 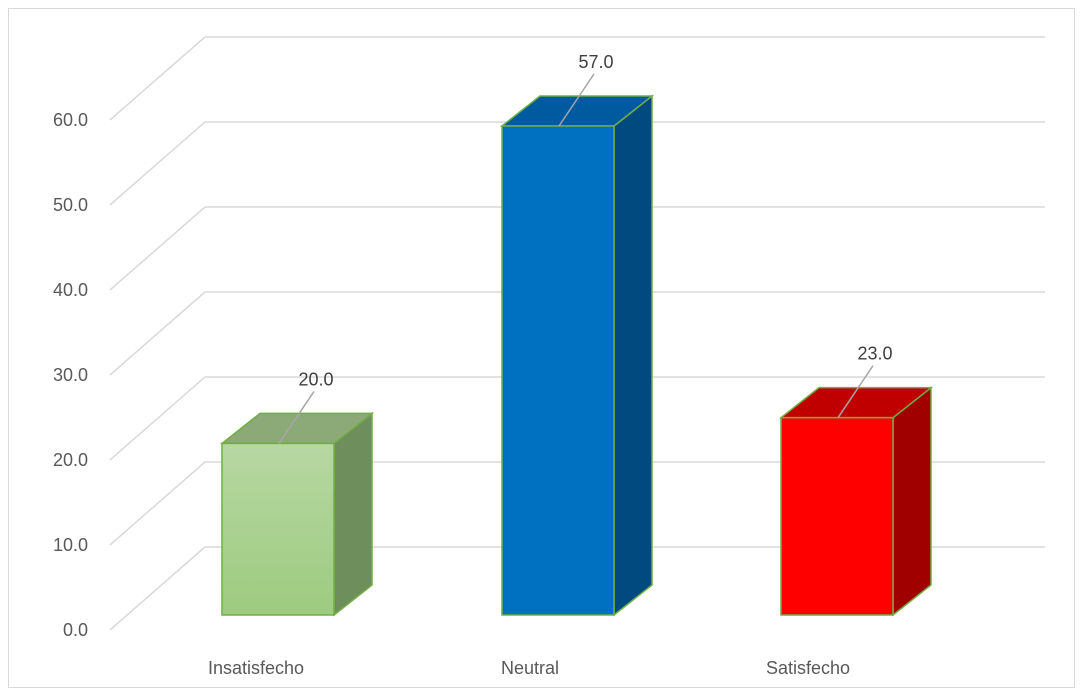 I want to click on data-label: 23.0, so click(x=874, y=354).